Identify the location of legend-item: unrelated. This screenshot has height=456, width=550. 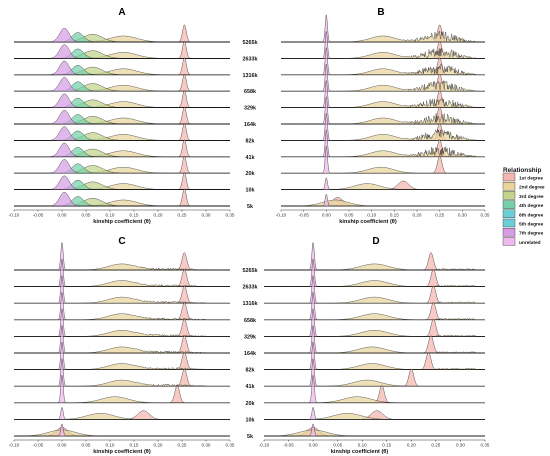
(521, 241).